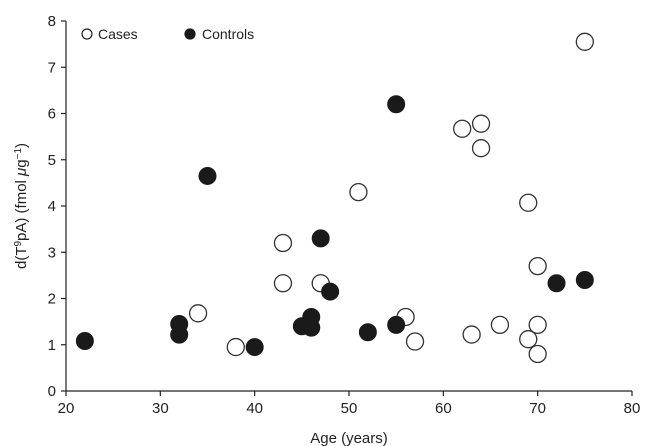  What do you see at coordinates (18, 154) in the screenshot?
I see `y-title-sup2: −1` at bounding box center [18, 154].